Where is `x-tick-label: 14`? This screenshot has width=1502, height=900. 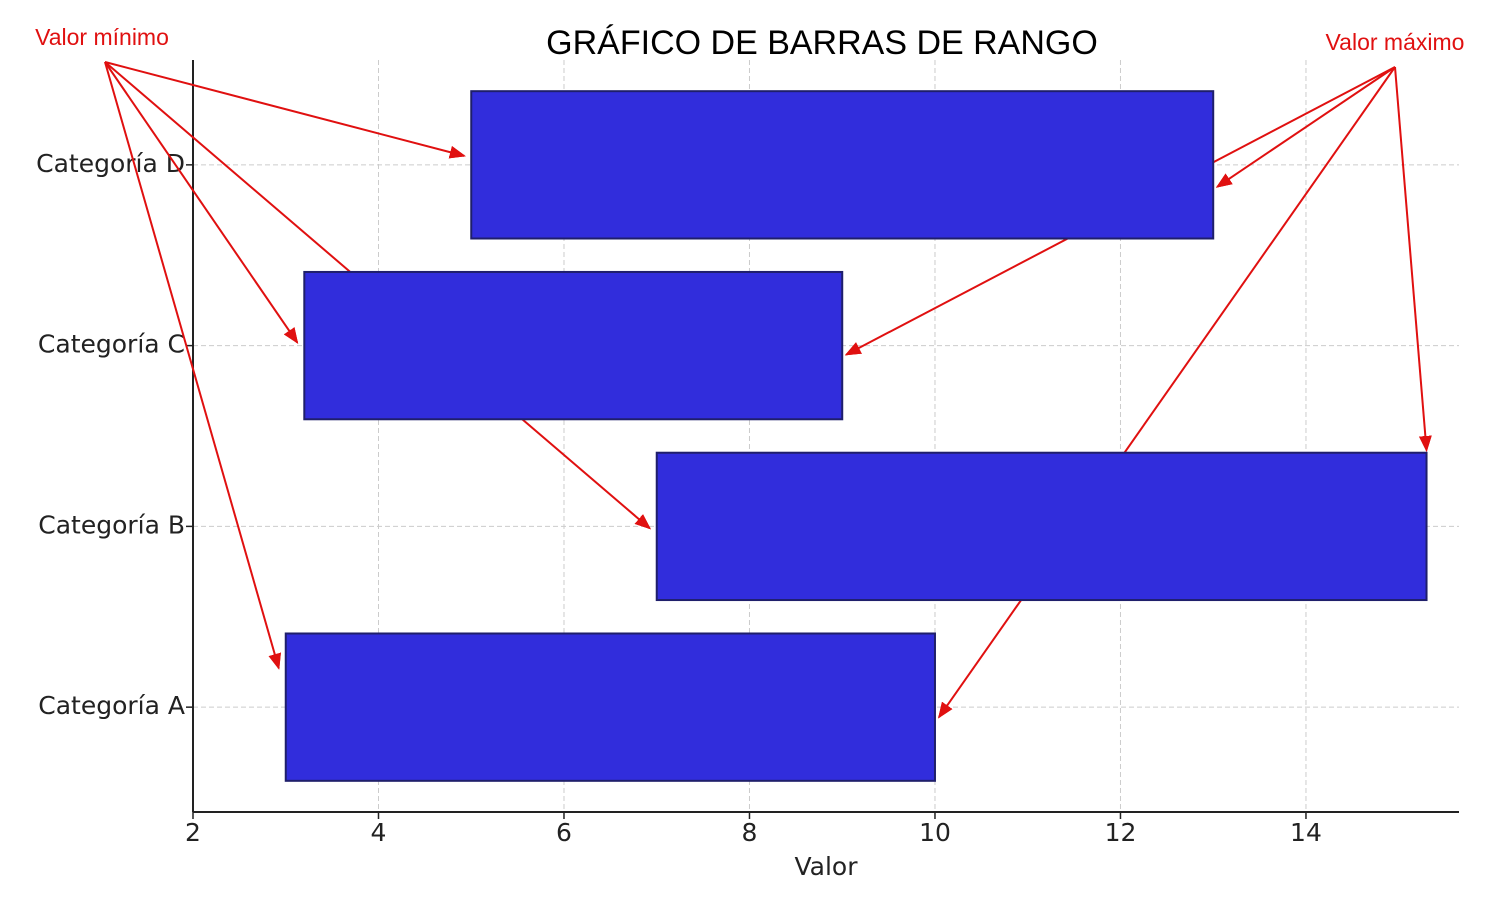 x-tick-label: 14 is located at coordinates (1306, 832).